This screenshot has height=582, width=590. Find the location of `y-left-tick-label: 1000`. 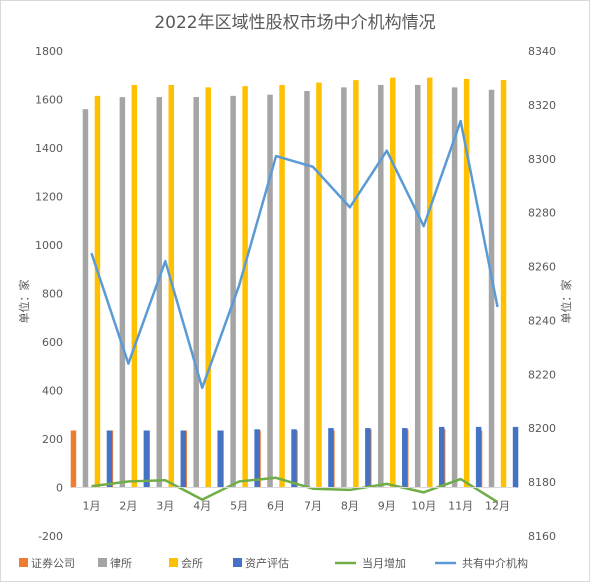

y-left-tick-label: 1000 is located at coordinates (49, 245).